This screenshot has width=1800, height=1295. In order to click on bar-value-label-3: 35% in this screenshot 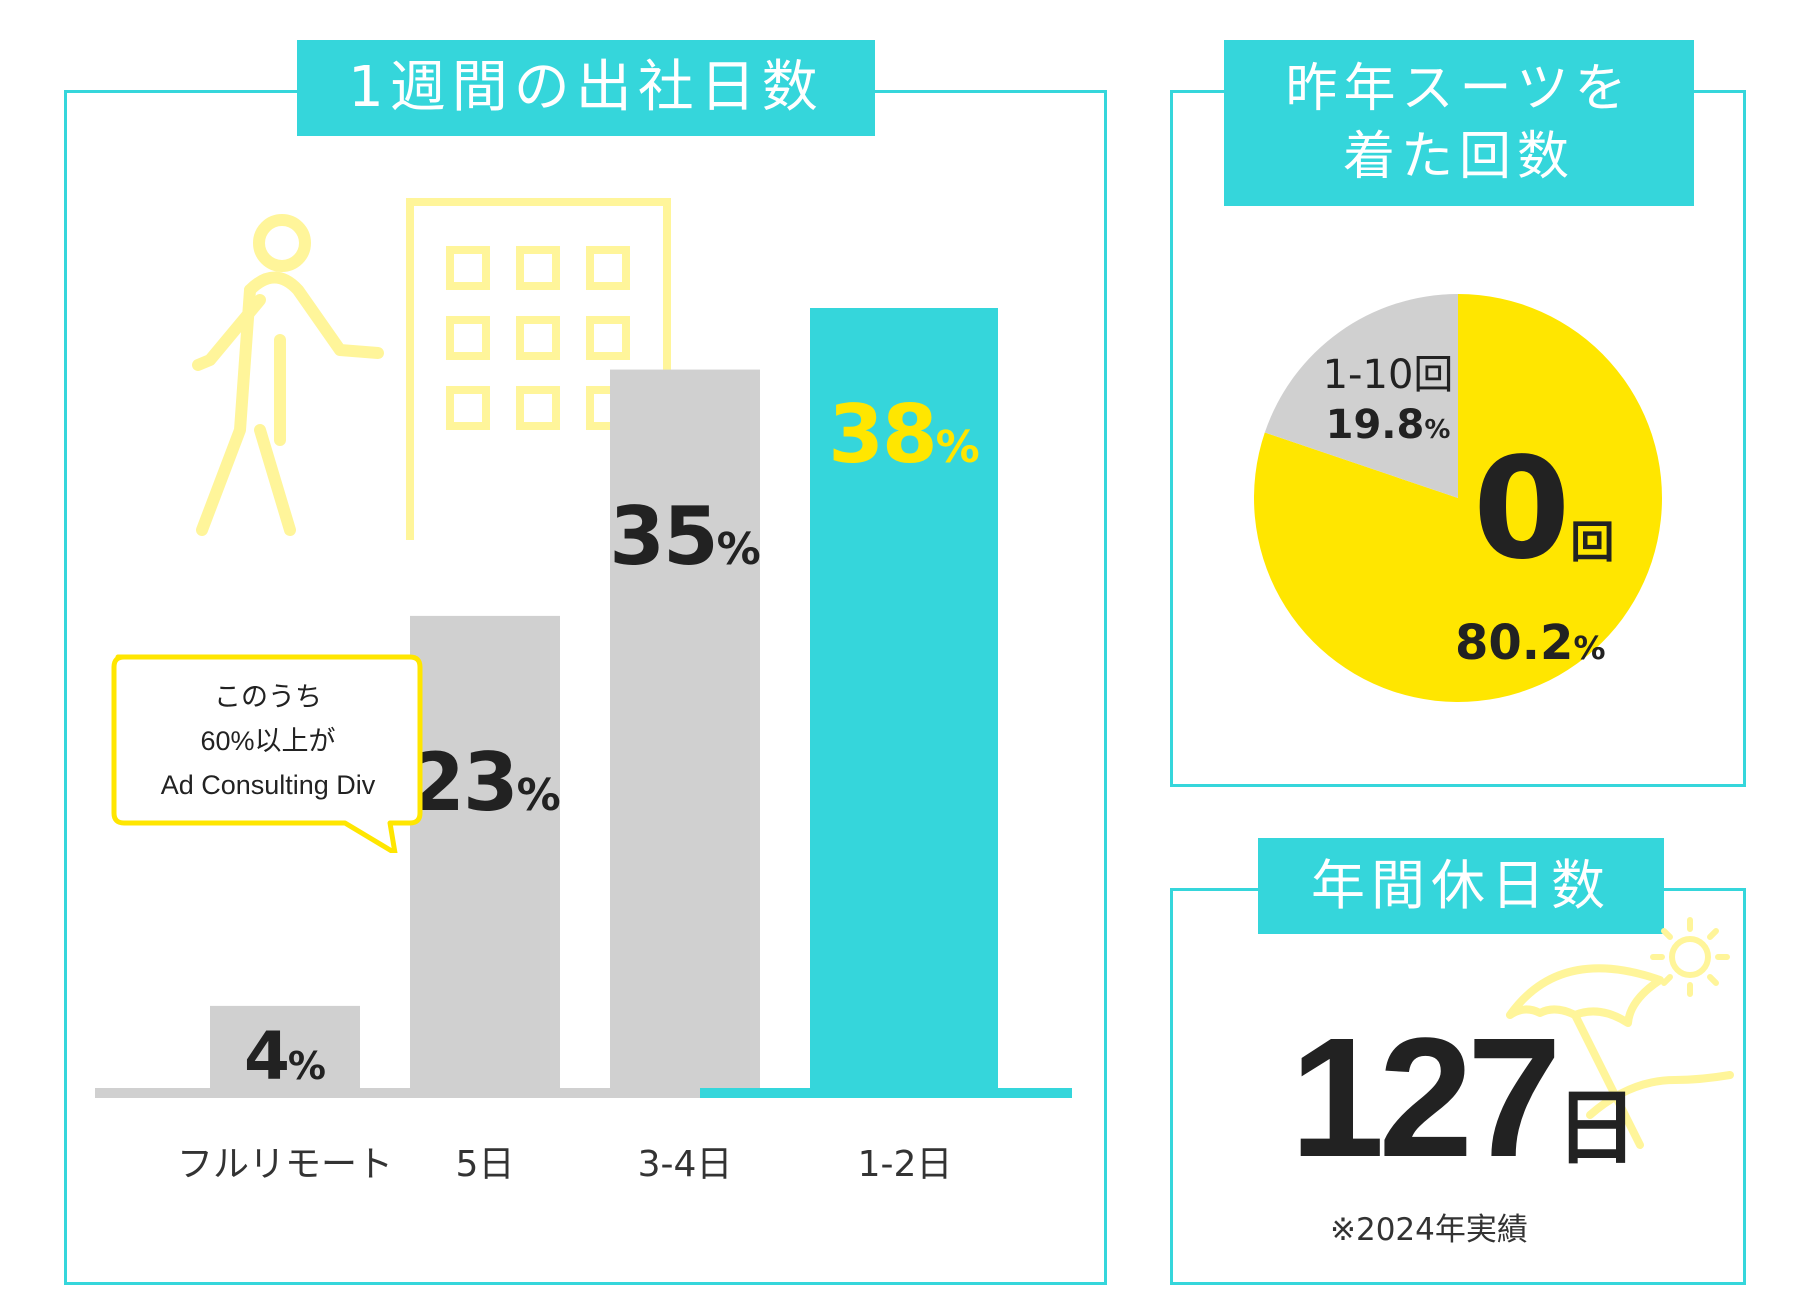, I will do `click(685, 536)`.